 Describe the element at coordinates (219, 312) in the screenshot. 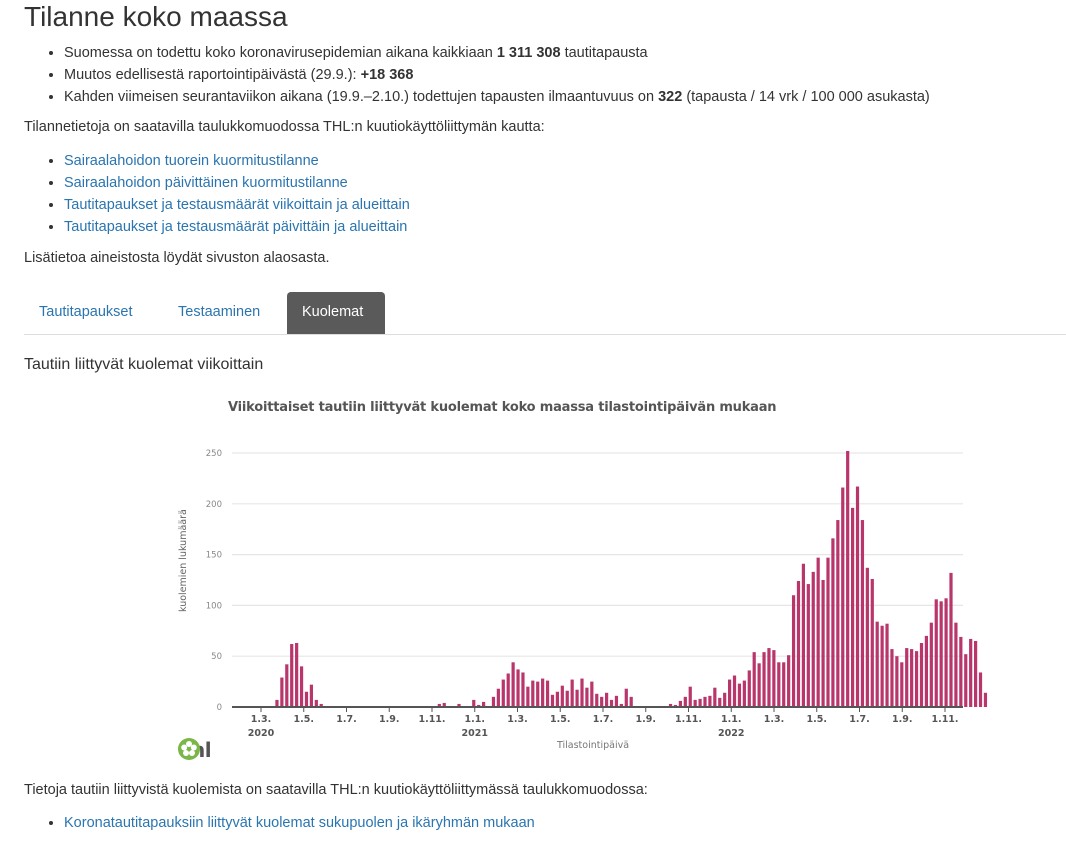

I see `tab-testaaminen: Testaaminen` at that location.